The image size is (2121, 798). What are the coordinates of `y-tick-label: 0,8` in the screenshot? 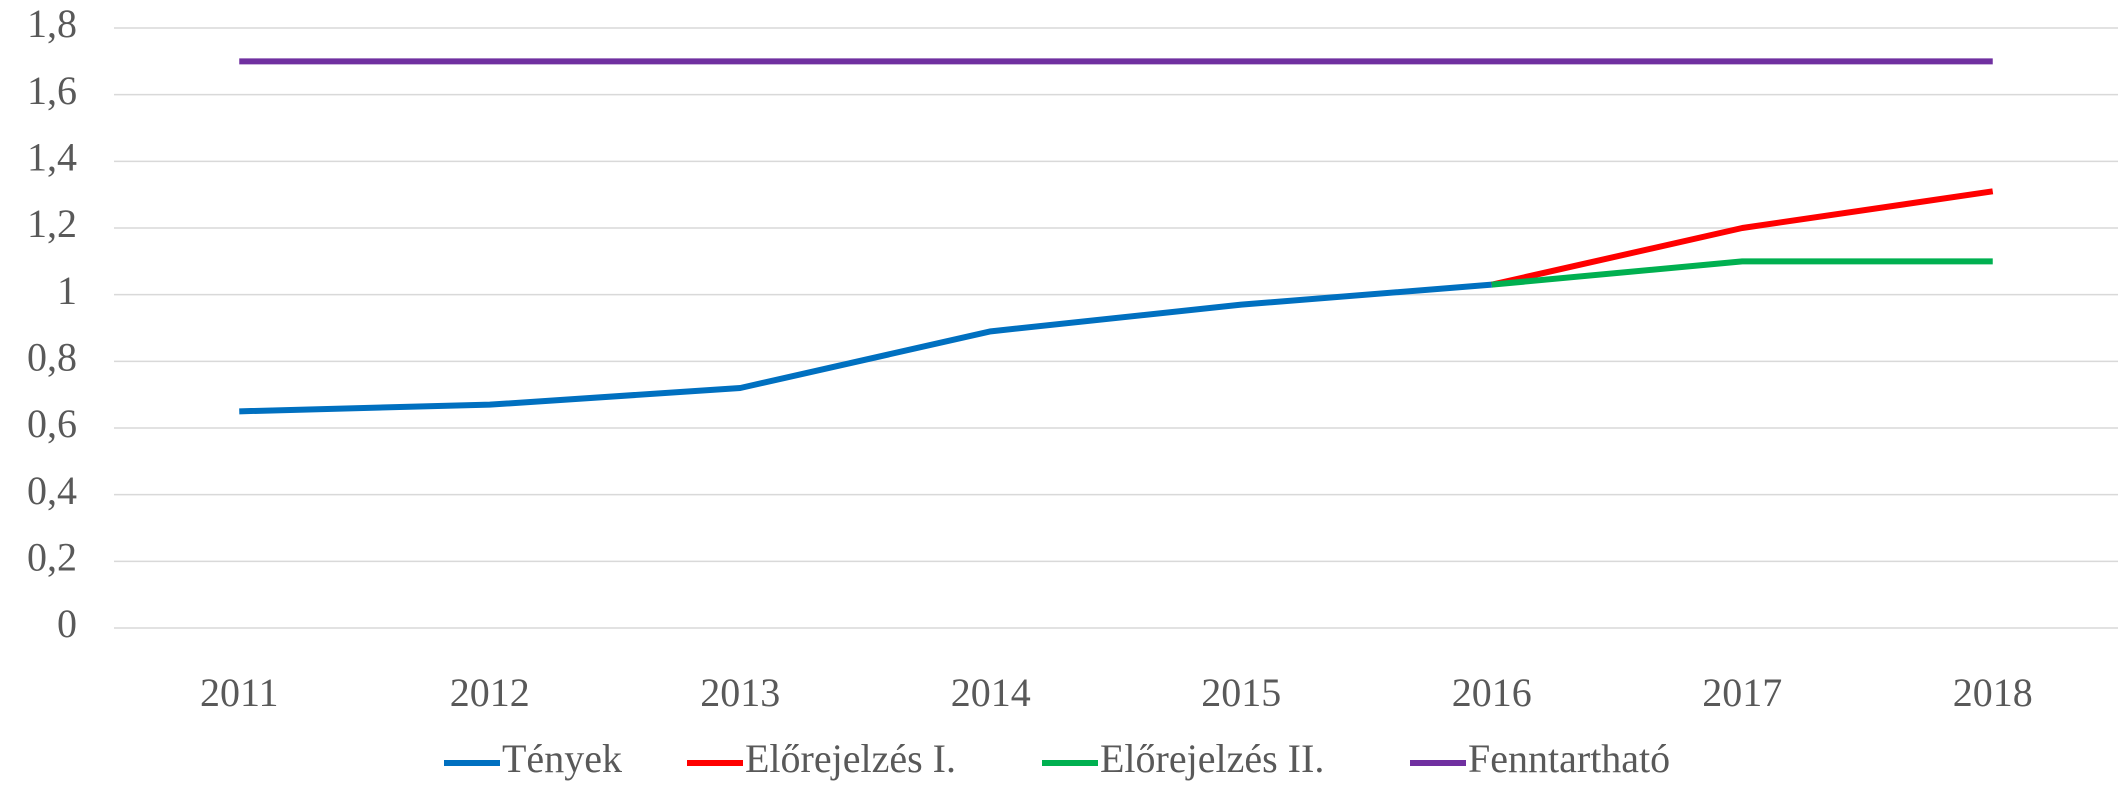 It's located at (52, 357).